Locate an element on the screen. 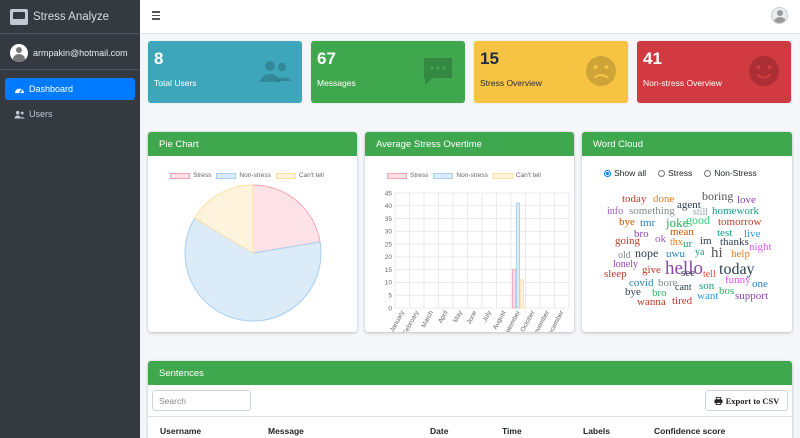 This screenshot has width=800, height=438. y-tick-label: 45 is located at coordinates (389, 193).